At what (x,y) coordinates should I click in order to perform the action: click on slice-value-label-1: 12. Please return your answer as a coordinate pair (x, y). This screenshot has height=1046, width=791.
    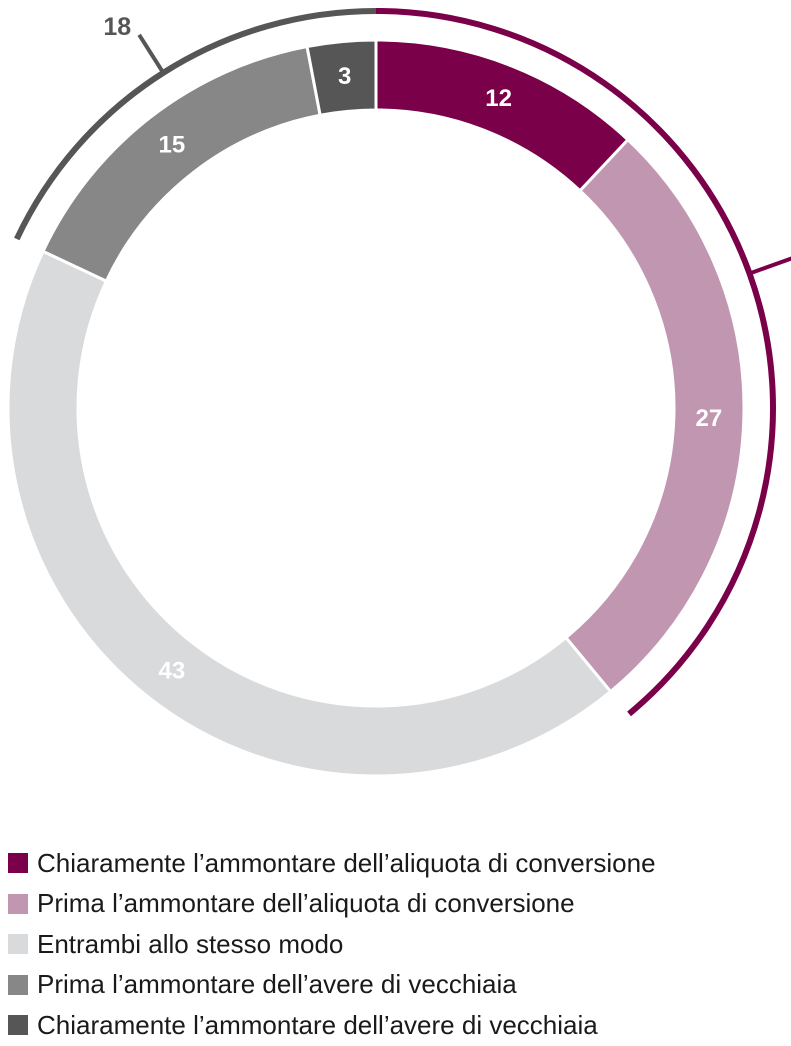
    Looking at the image, I should click on (498, 98).